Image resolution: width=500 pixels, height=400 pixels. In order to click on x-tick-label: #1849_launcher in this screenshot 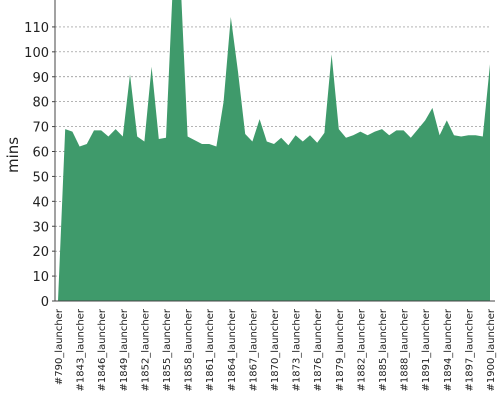, I will do `click(124, 349)`.